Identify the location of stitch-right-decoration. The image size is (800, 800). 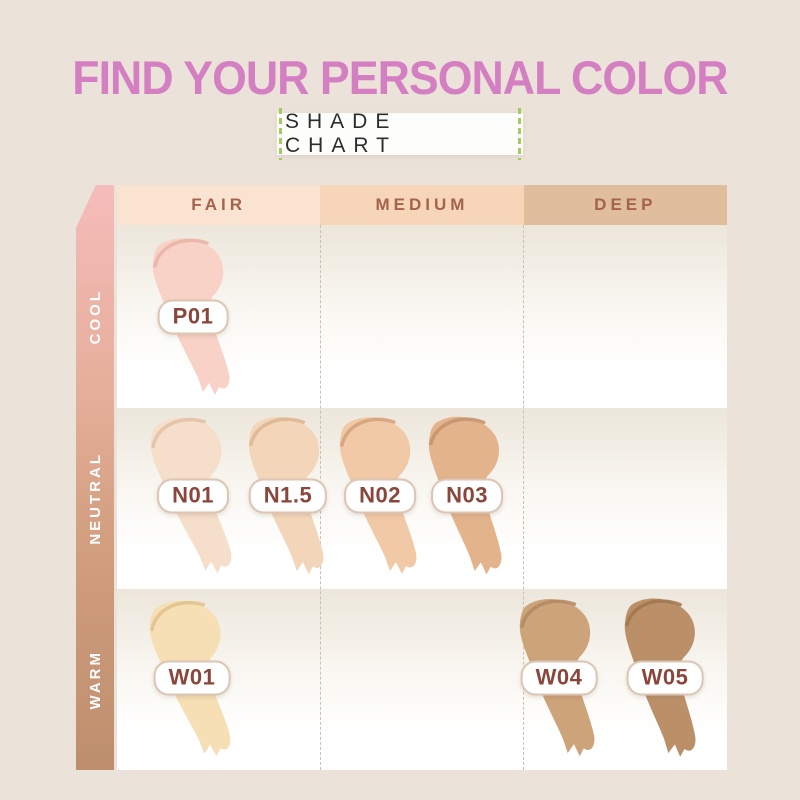
(519, 134).